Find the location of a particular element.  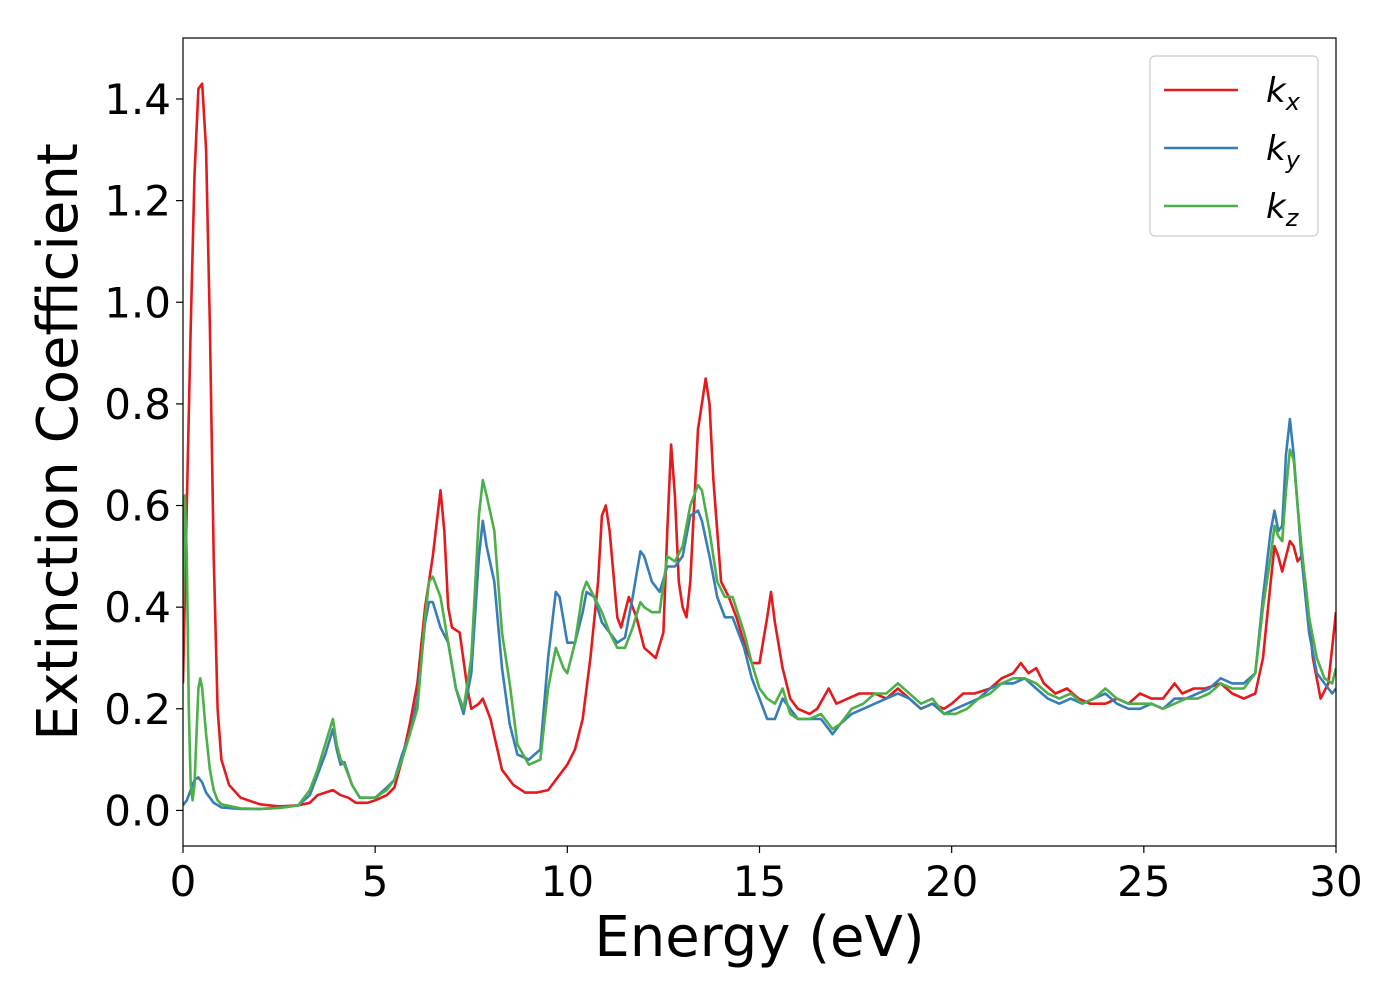

x-tick-label: 15 is located at coordinates (759, 881).